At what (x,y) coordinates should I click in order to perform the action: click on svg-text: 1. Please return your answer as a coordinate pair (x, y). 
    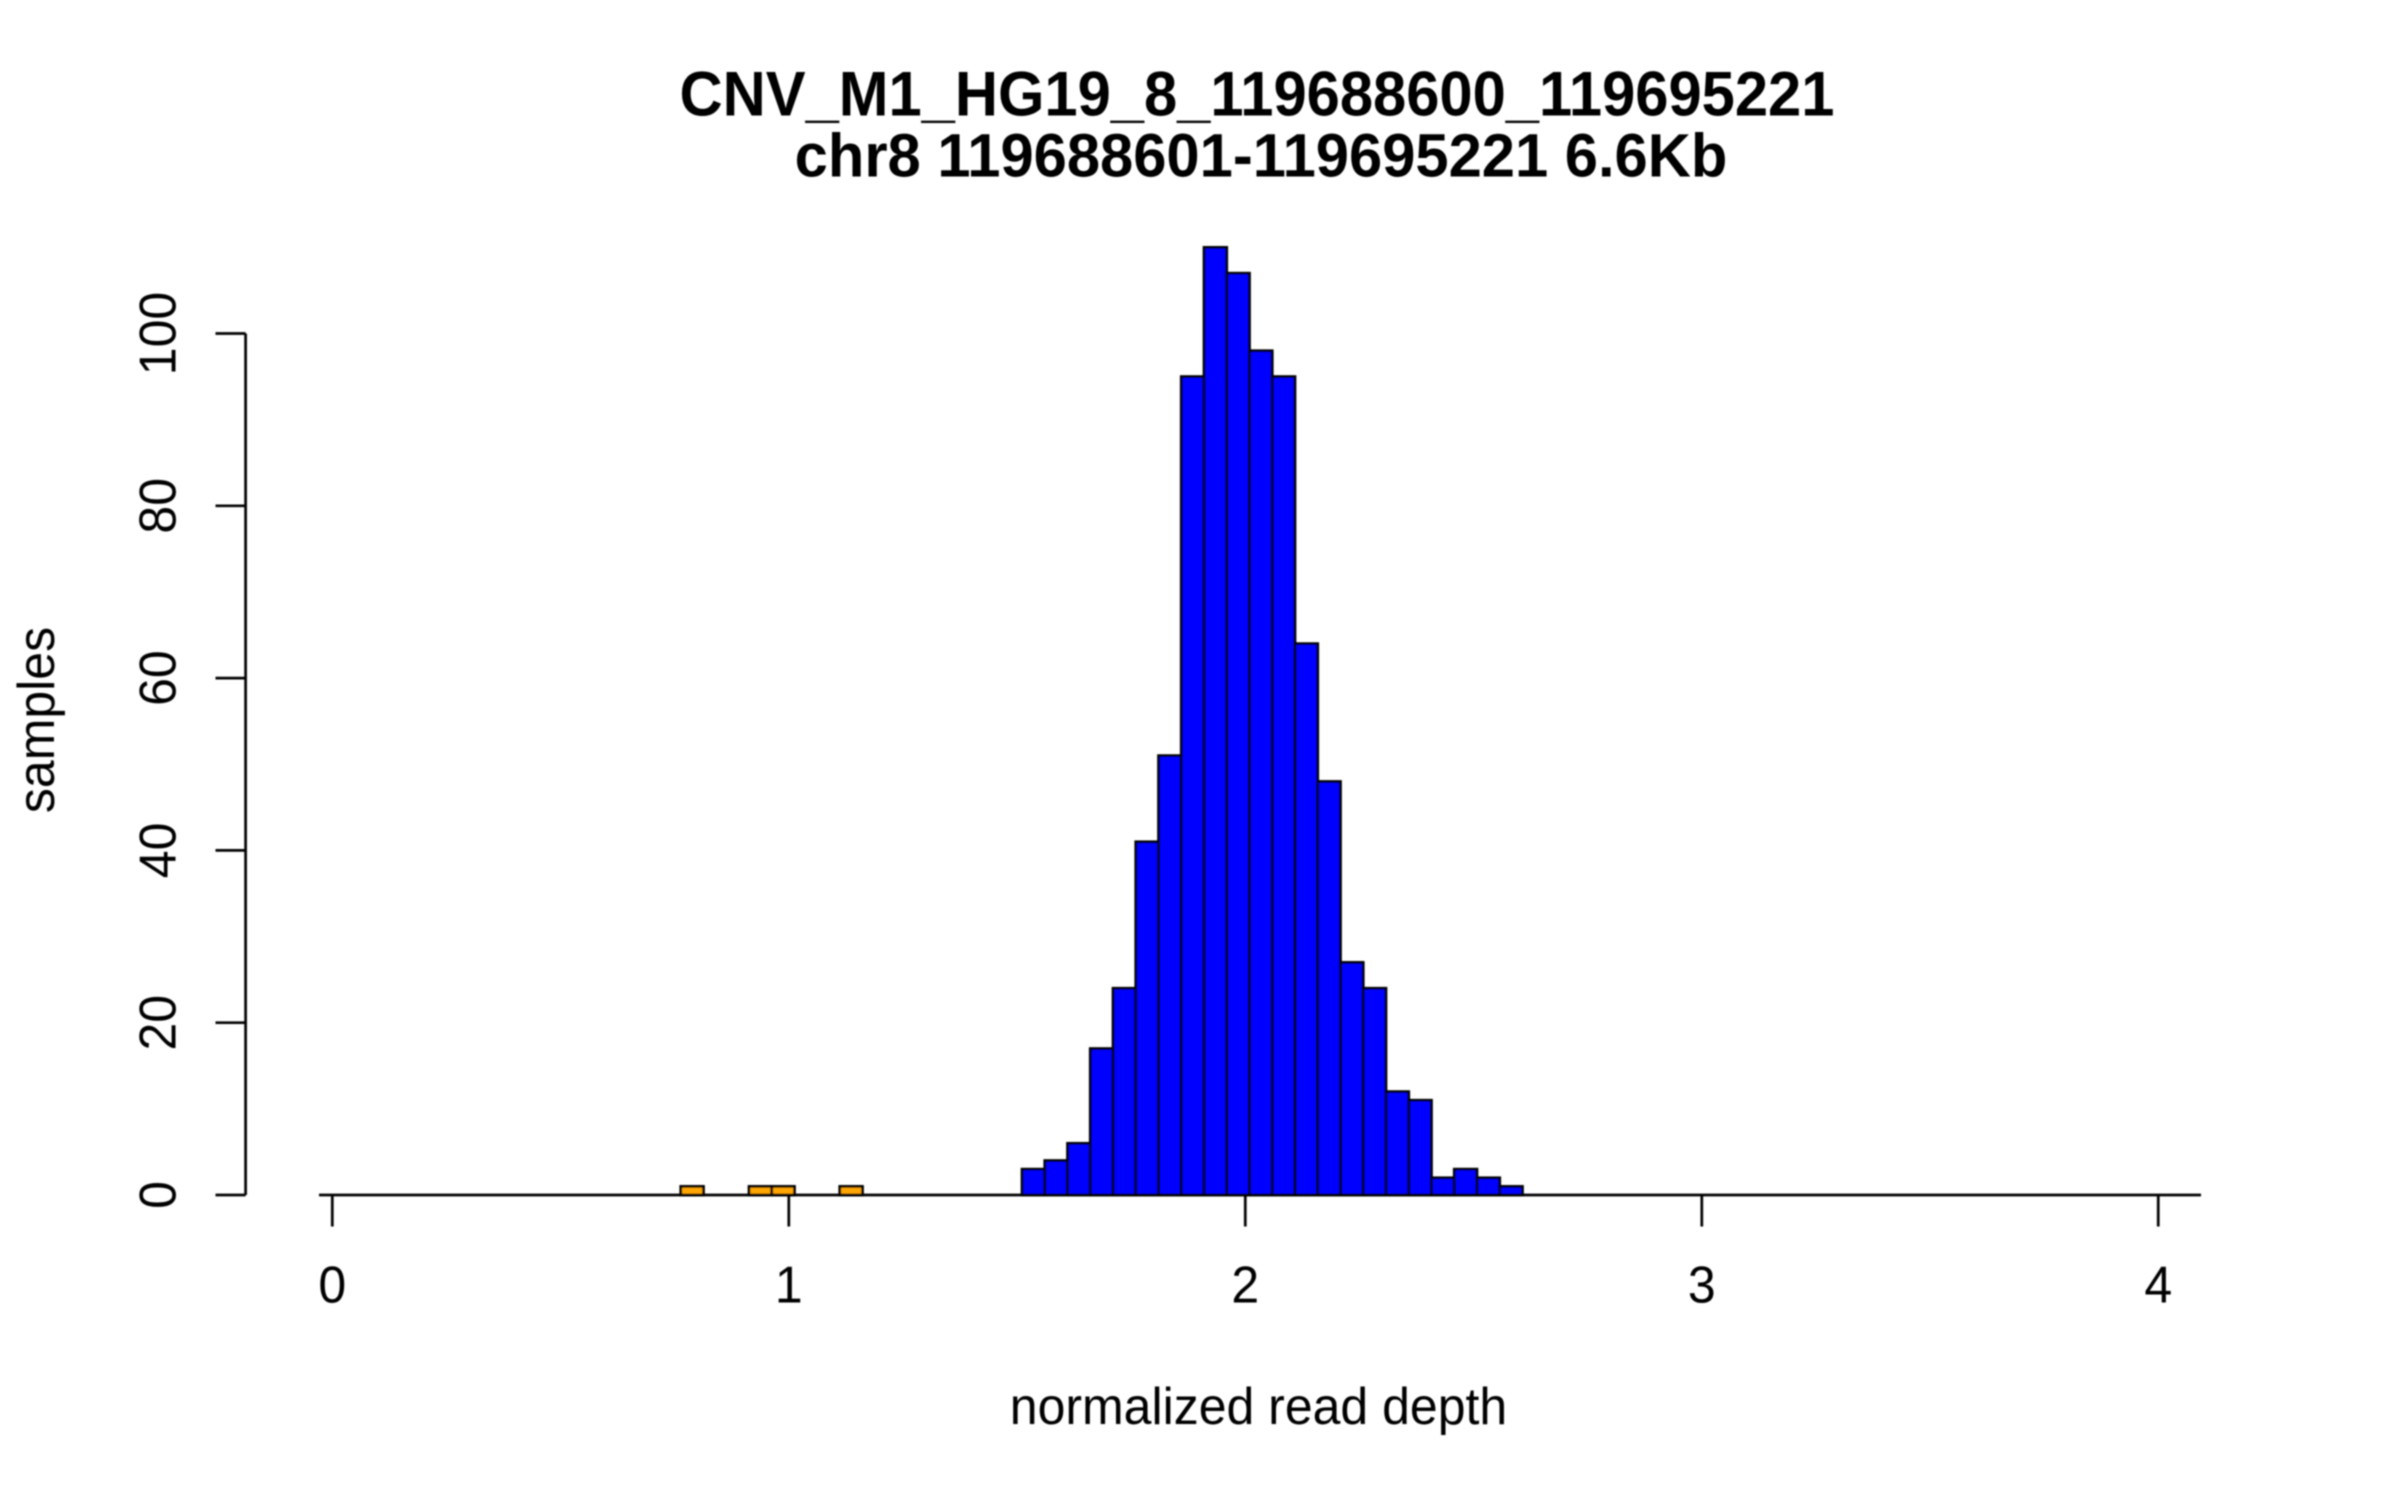
    Looking at the image, I should click on (789, 1284).